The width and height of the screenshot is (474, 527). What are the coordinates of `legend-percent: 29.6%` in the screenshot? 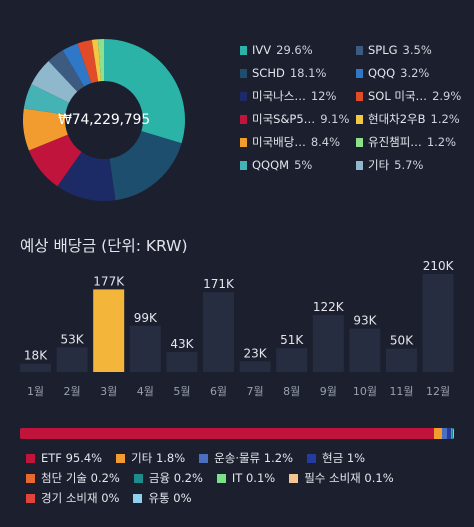 It's located at (294, 50).